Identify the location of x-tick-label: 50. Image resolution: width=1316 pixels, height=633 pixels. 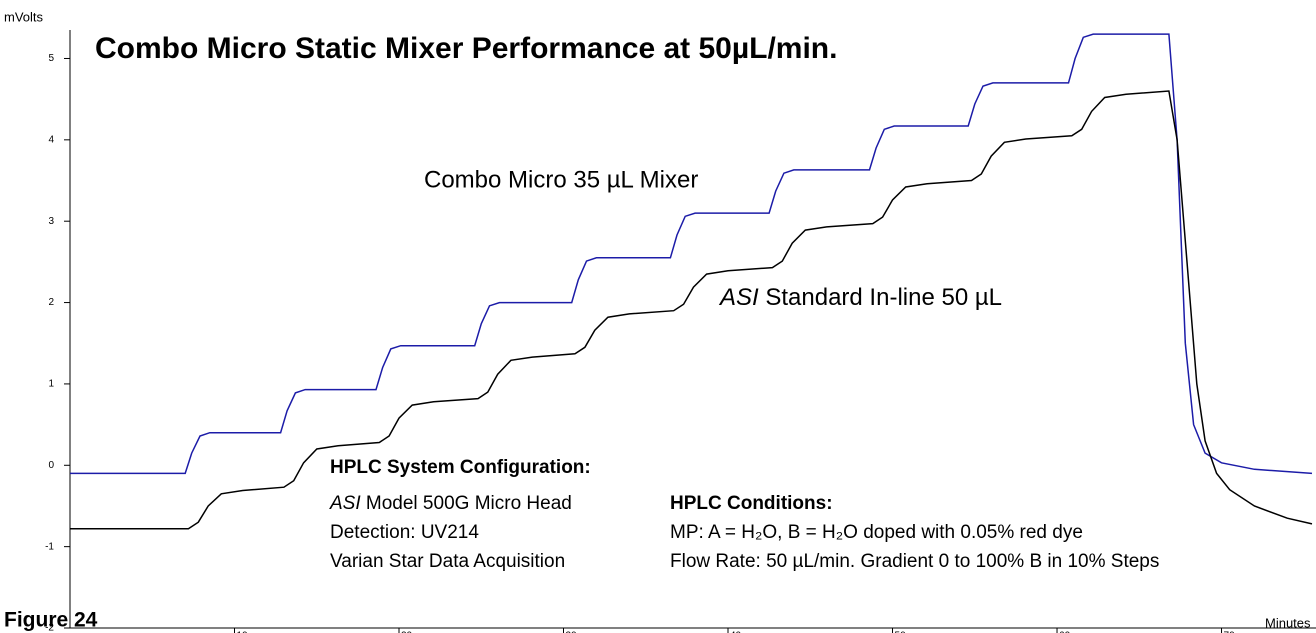
(901, 632).